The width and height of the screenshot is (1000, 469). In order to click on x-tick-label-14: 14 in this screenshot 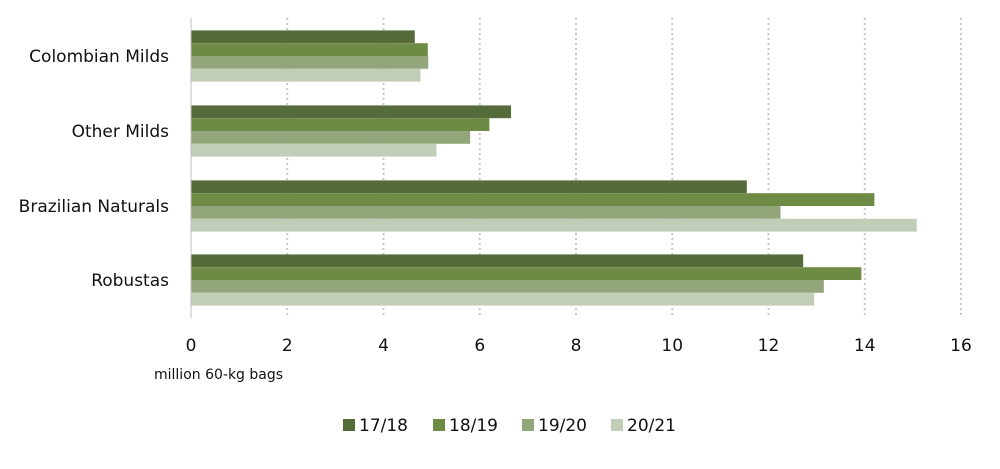, I will do `click(865, 346)`.